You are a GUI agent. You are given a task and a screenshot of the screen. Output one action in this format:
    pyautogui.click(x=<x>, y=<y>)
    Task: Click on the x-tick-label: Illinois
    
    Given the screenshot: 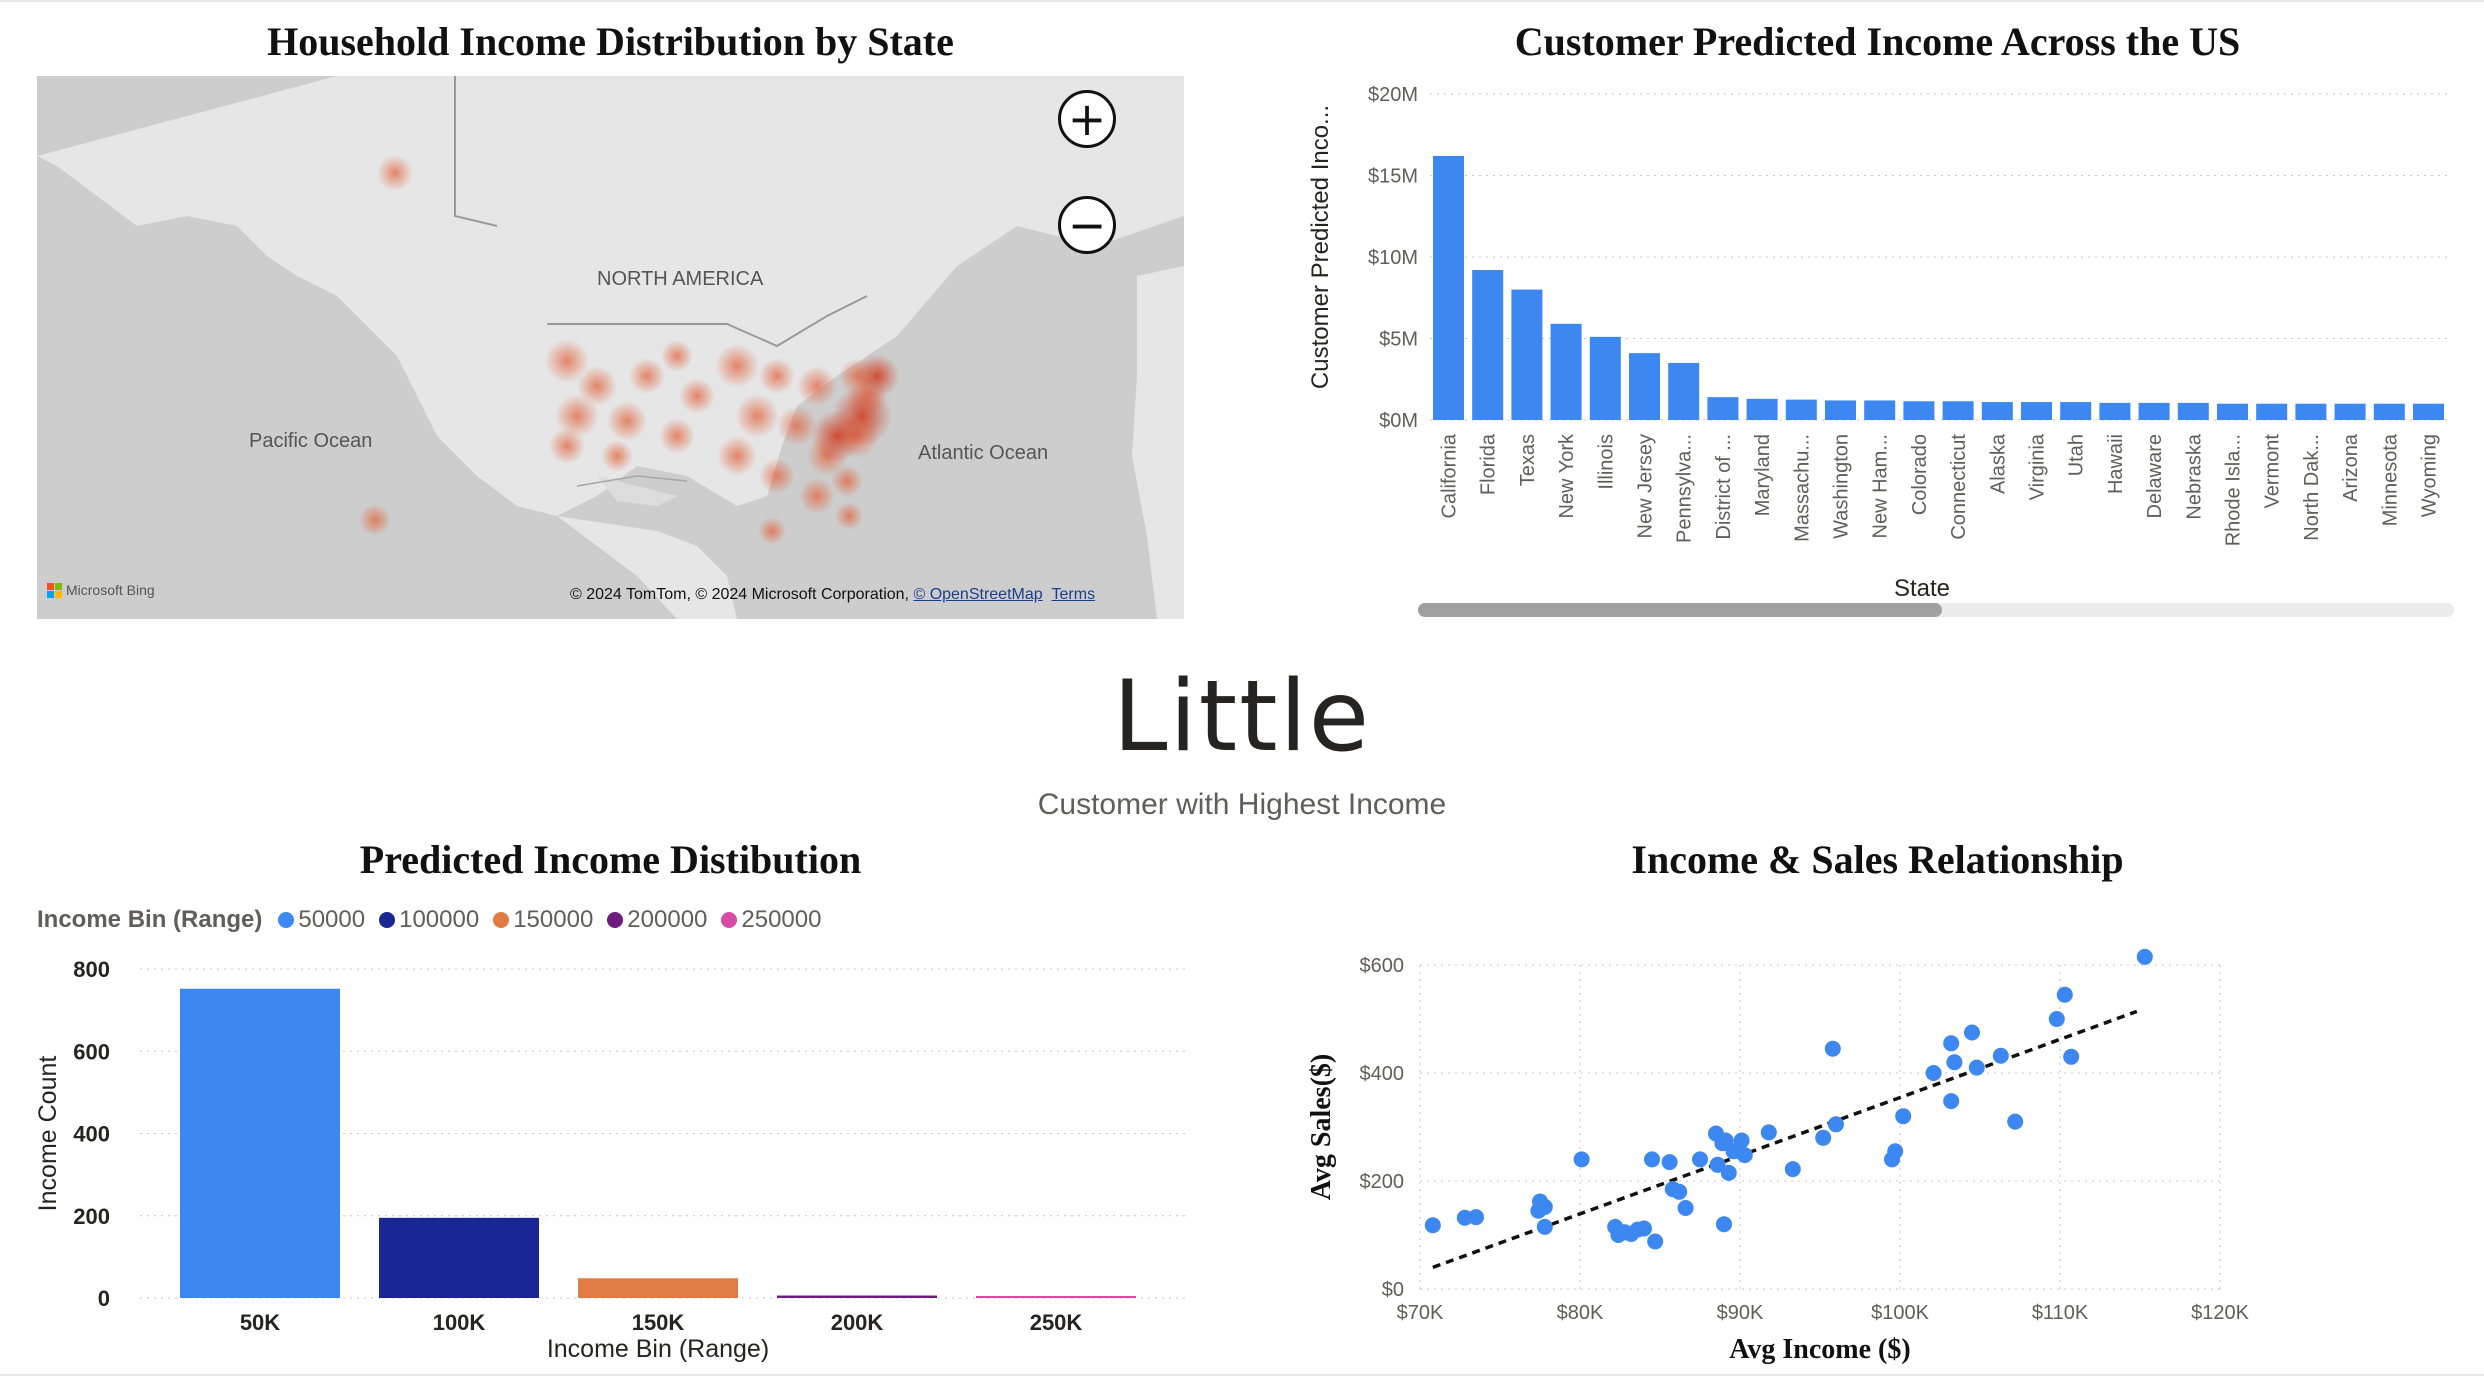 What is the action you would take?
    pyautogui.click(x=1606, y=462)
    